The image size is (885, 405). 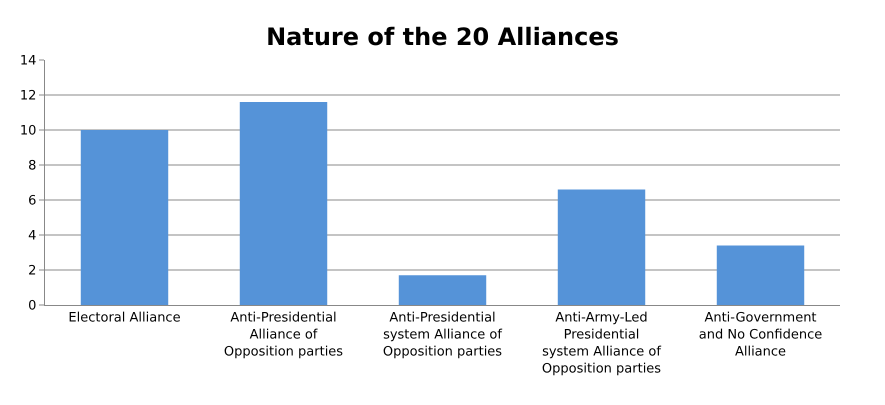 What do you see at coordinates (442, 335) in the screenshot?
I see `x-tick-label: Anti-Presidential system Alliance of Opposition parties` at bounding box center [442, 335].